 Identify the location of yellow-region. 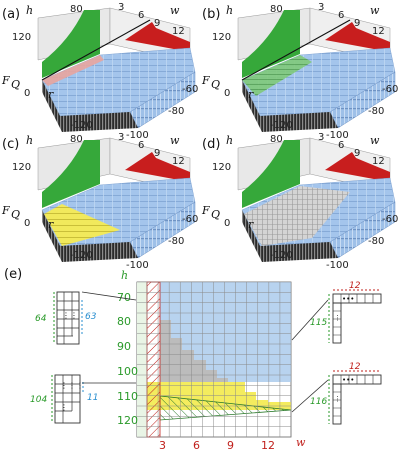
(82, 225).